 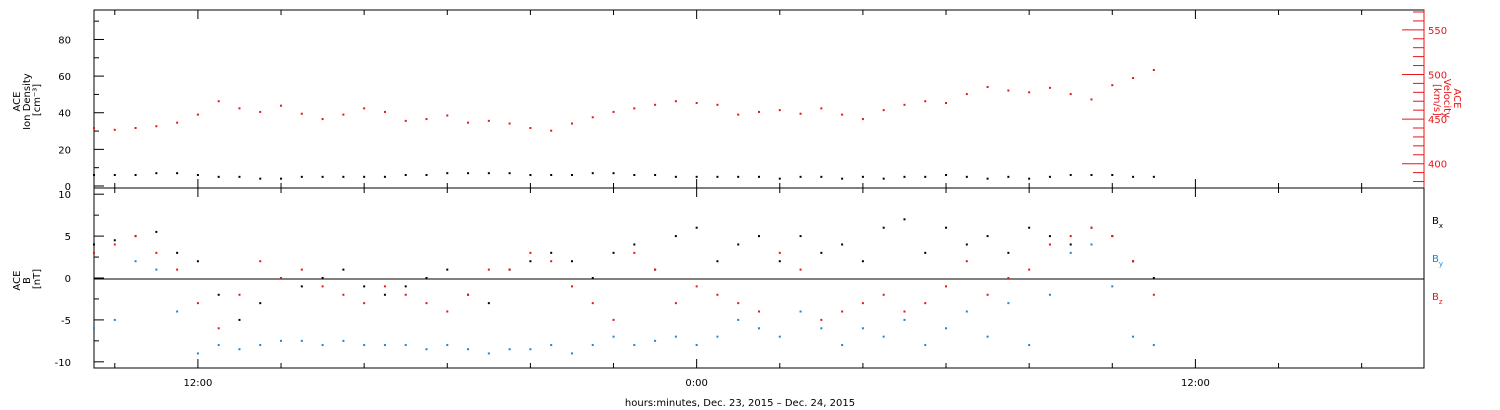 What do you see at coordinates (1437, 299) in the screenshot?
I see `legend-bz: Bz` at bounding box center [1437, 299].